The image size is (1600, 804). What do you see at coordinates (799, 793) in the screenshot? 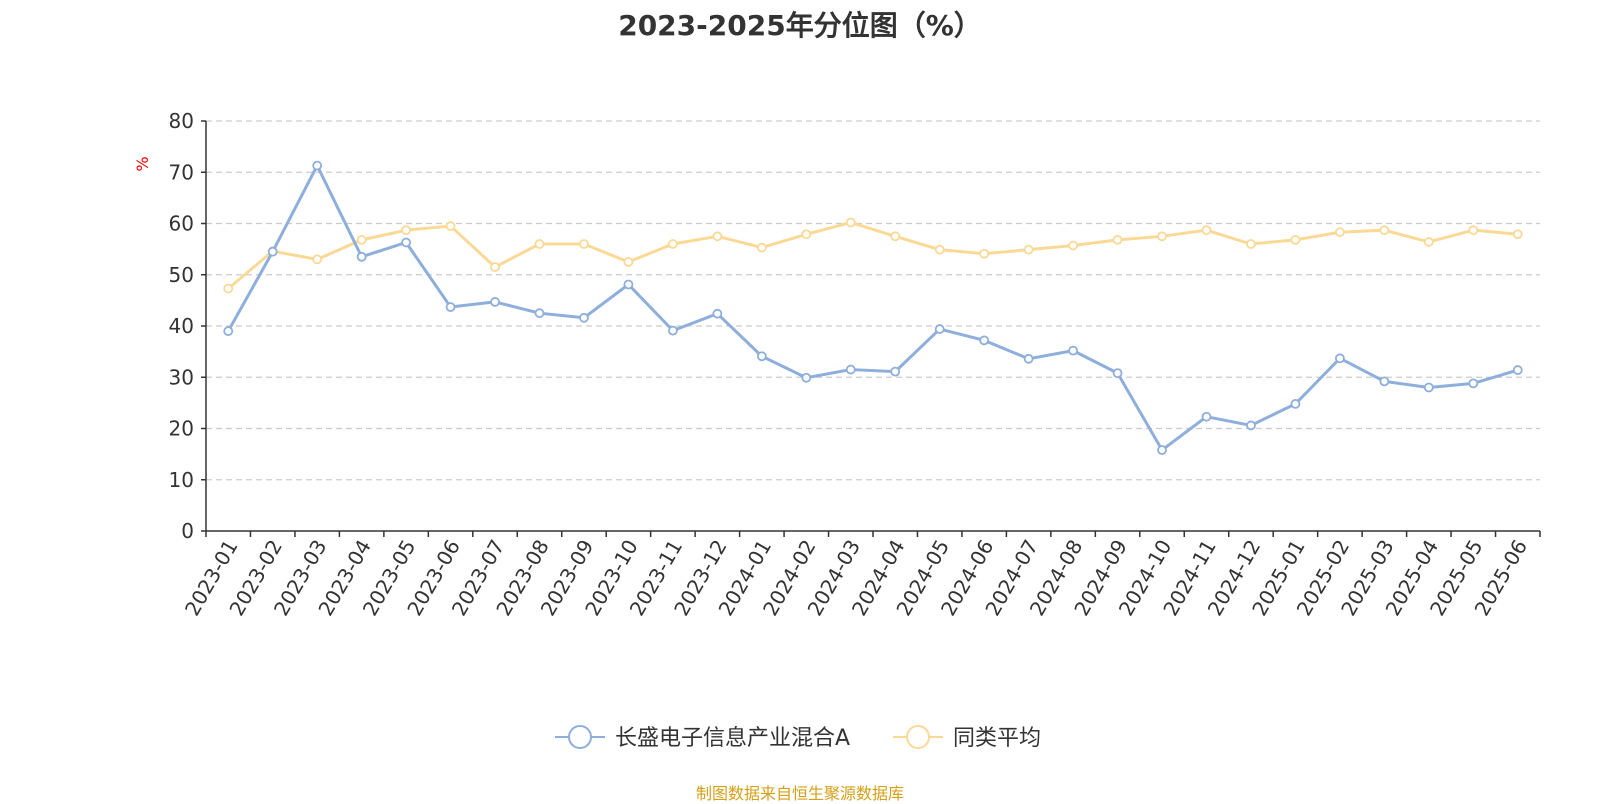
I see `data-source-note: 制图数据来自恒生聚源数据库` at bounding box center [799, 793].